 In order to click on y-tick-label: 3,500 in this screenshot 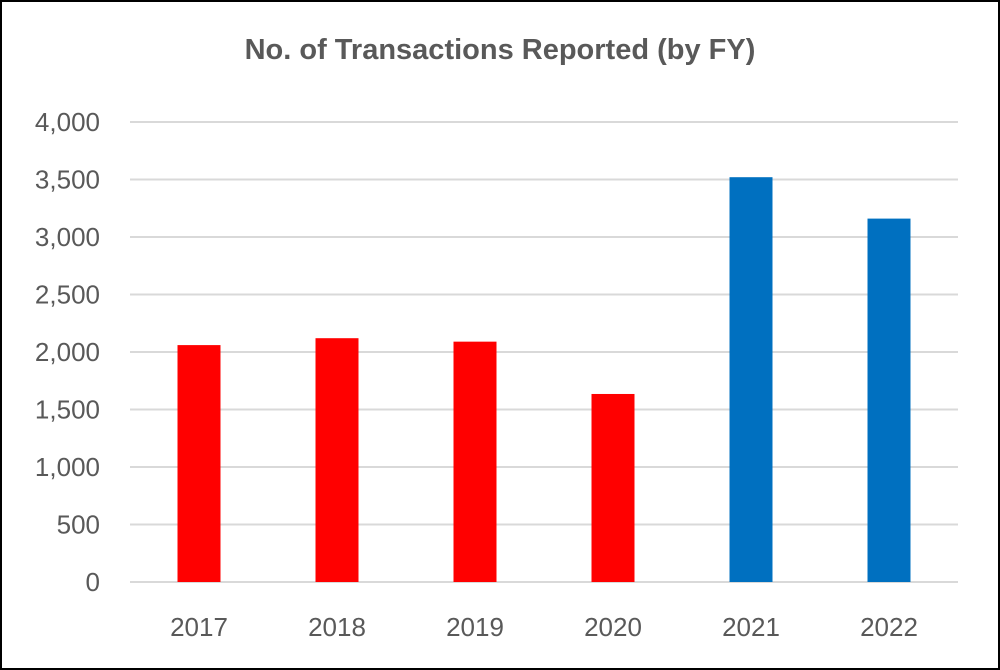, I will do `click(67, 180)`.